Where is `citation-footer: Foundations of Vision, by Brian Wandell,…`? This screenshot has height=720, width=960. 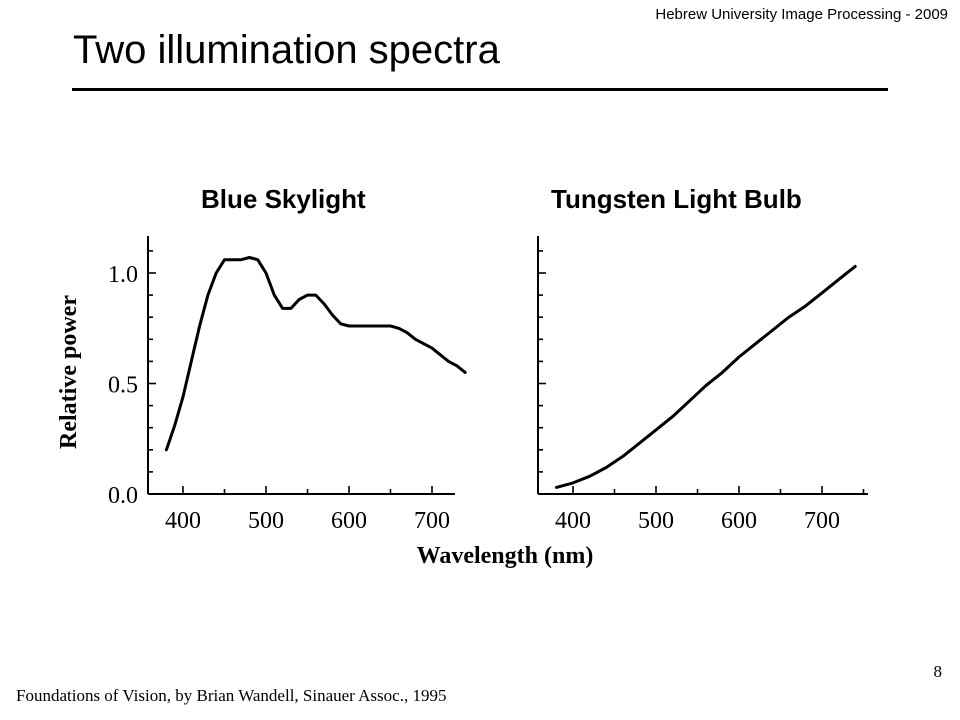 citation-footer: Foundations of Vision, by Brian Wandell,… is located at coordinates (231, 695).